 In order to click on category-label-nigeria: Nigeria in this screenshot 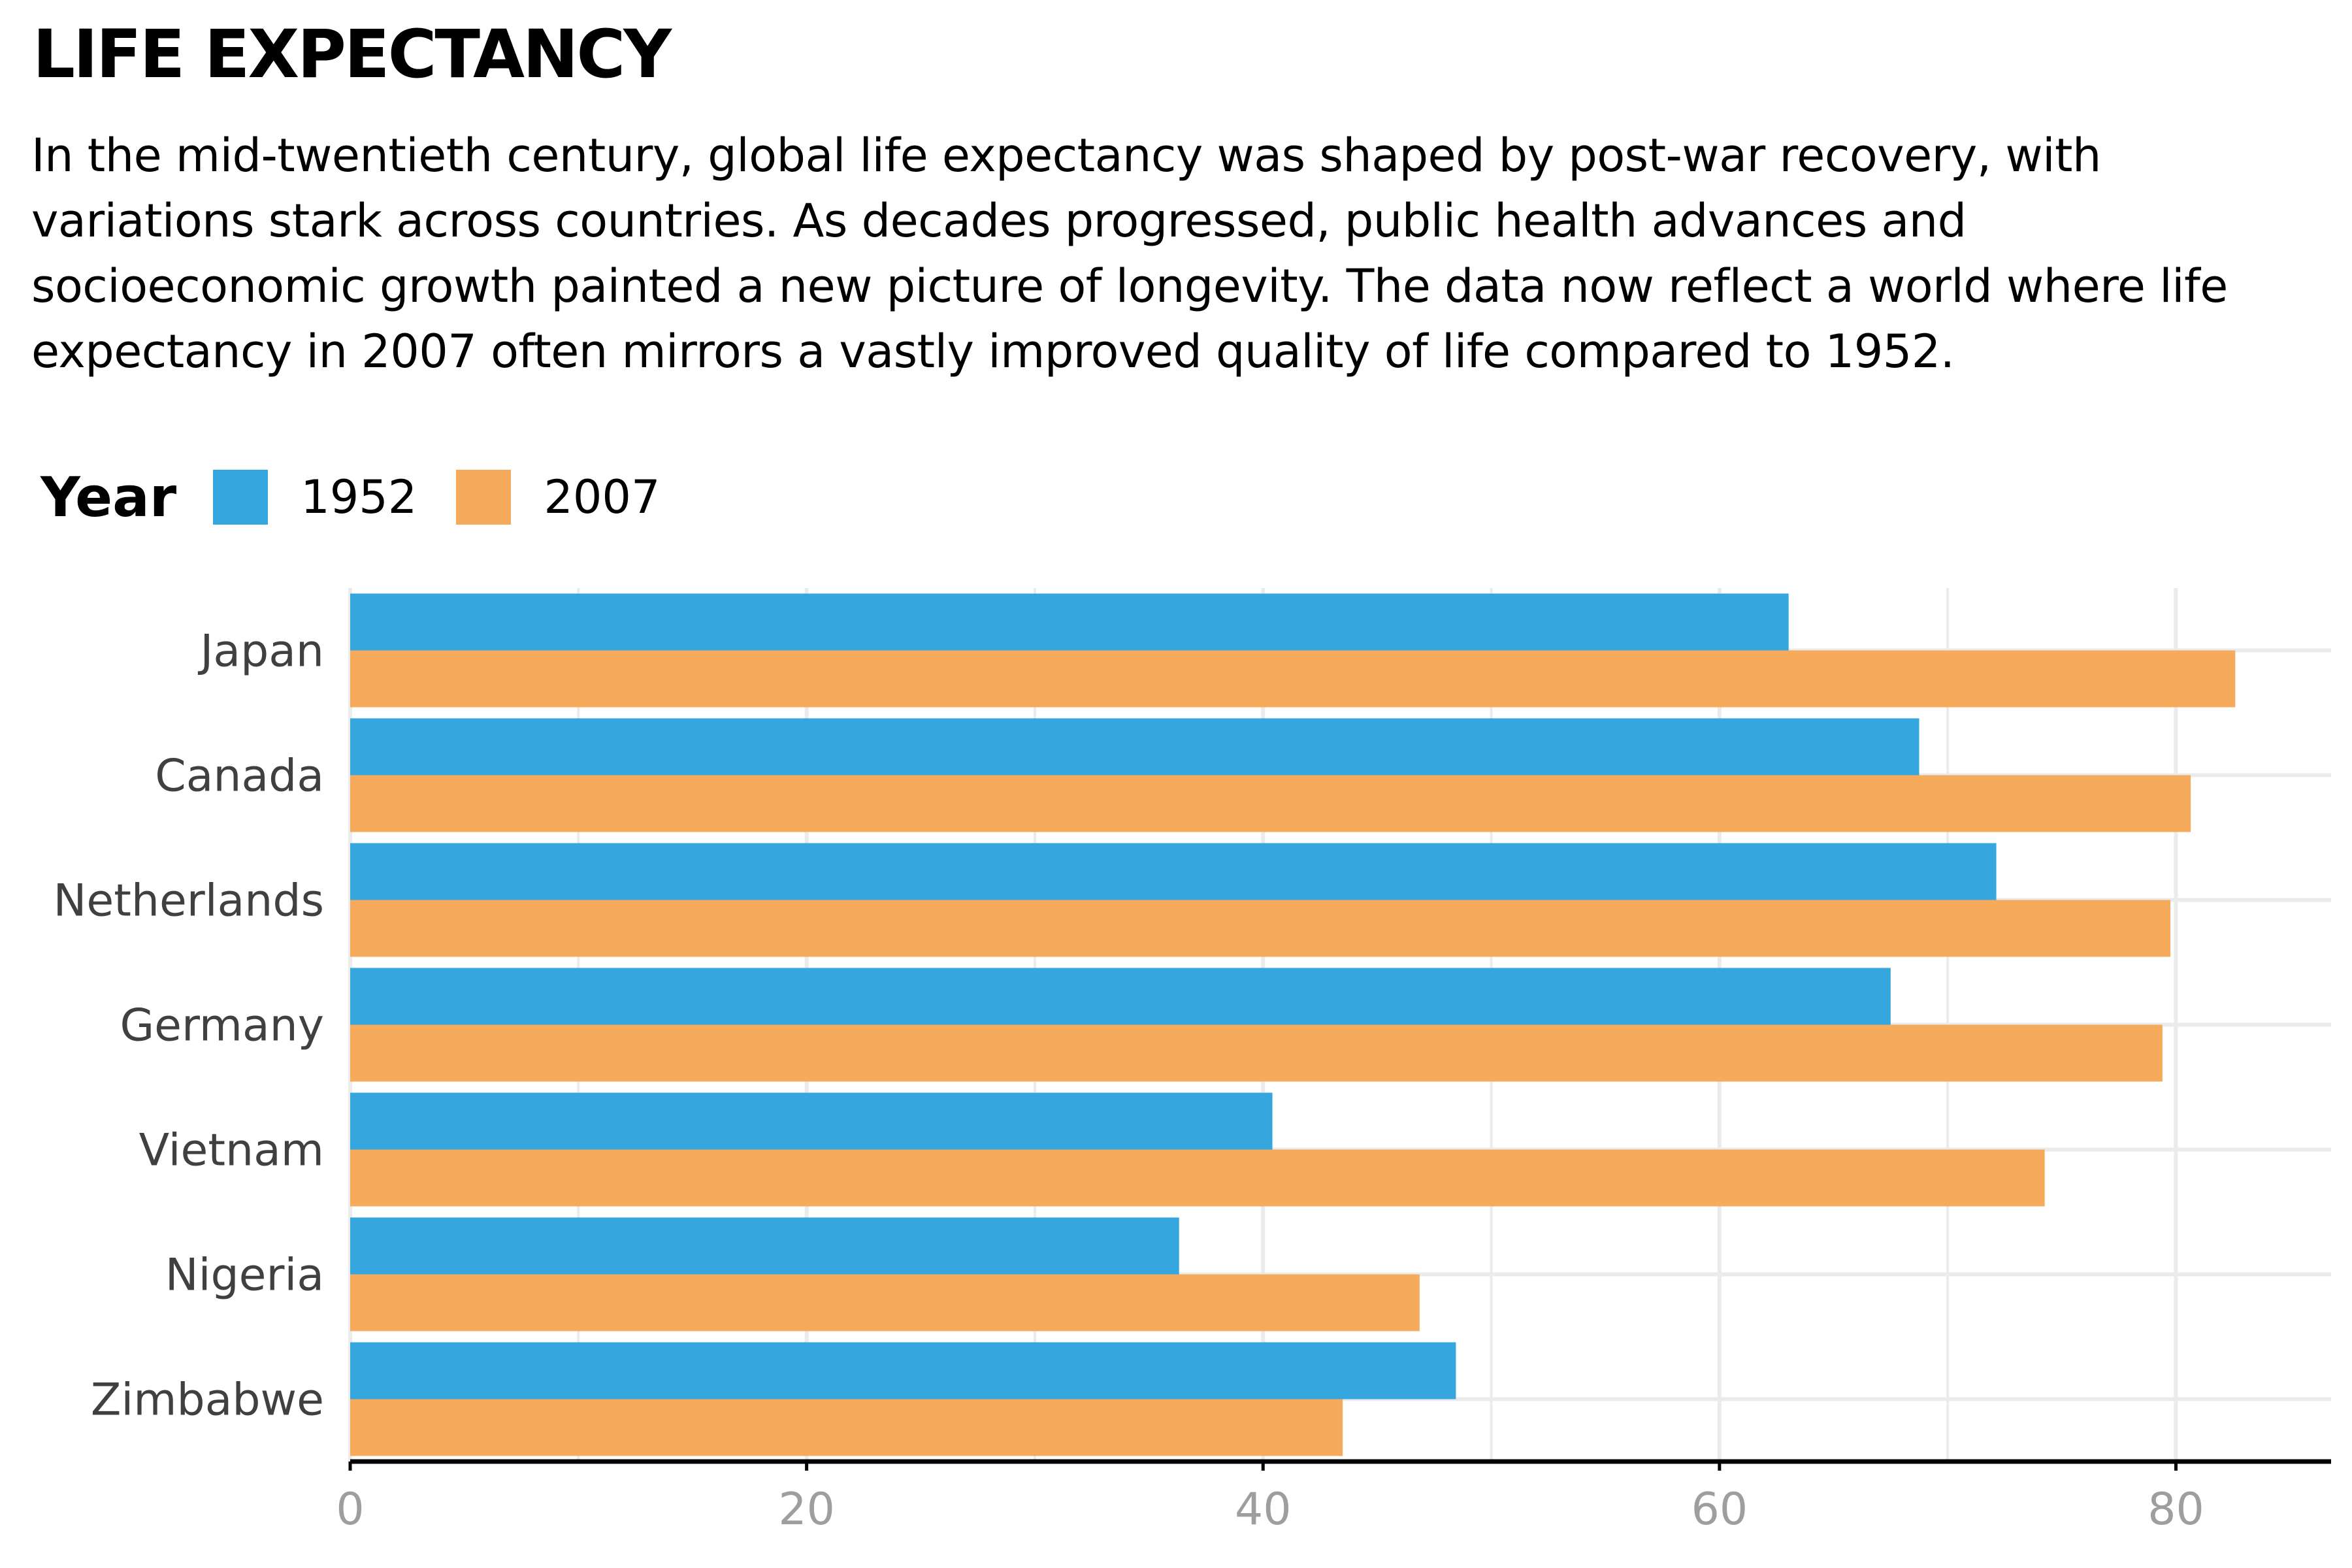, I will do `click(244, 1275)`.